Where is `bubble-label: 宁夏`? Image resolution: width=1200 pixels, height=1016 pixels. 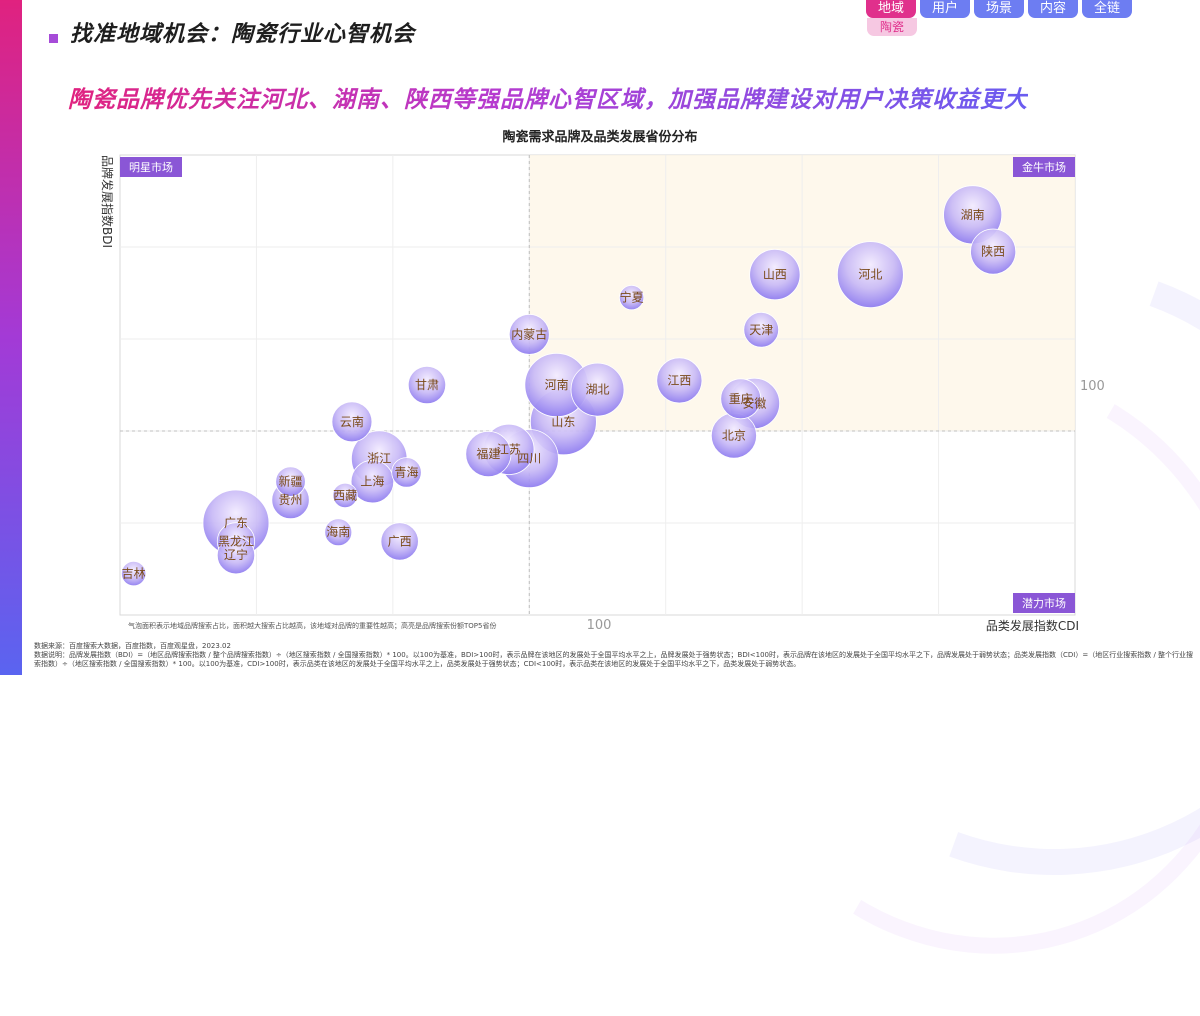 bubble-label: 宁夏 is located at coordinates (632, 297).